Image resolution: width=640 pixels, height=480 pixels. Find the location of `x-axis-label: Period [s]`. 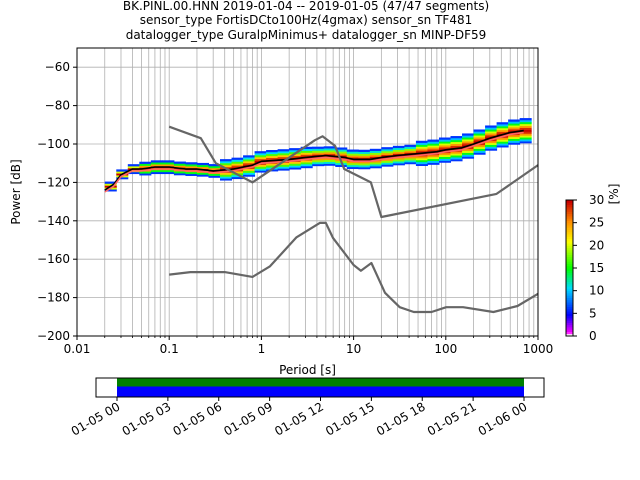

x-axis-label: Period [s] is located at coordinates (307, 370).